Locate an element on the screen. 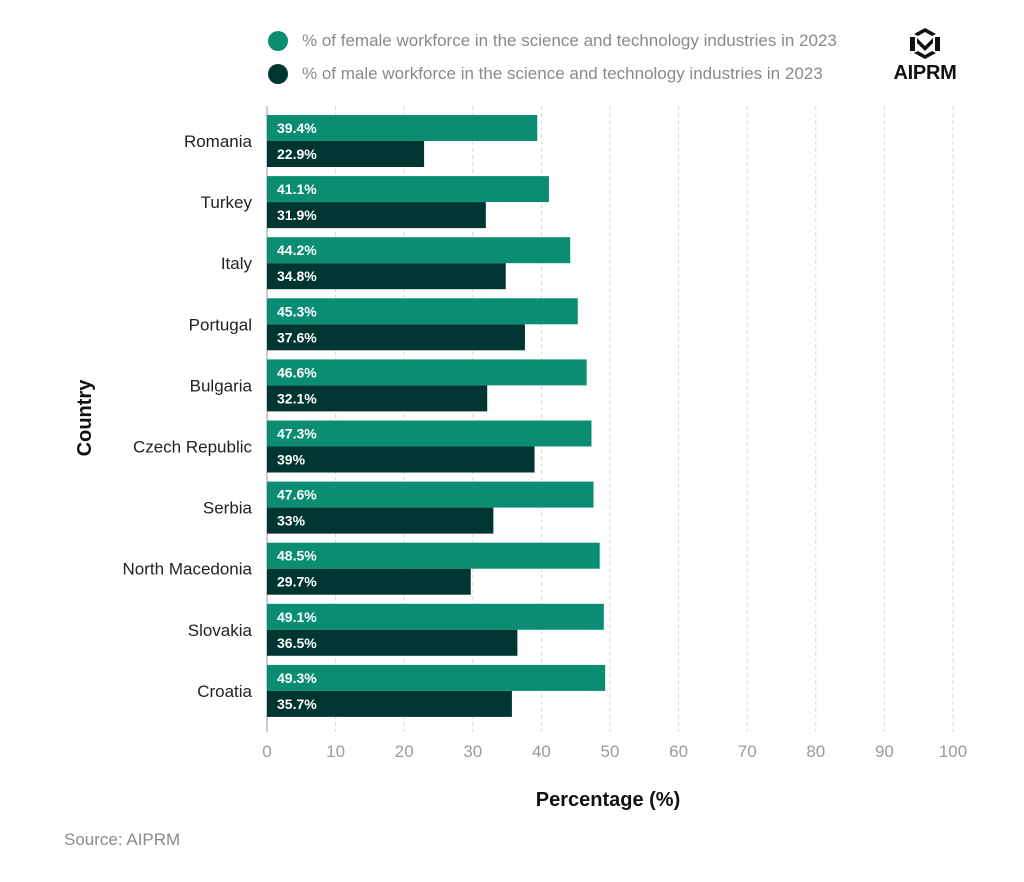 The width and height of the screenshot is (1024, 882). data-label-male-0: 22.9% is located at coordinates (297, 154).